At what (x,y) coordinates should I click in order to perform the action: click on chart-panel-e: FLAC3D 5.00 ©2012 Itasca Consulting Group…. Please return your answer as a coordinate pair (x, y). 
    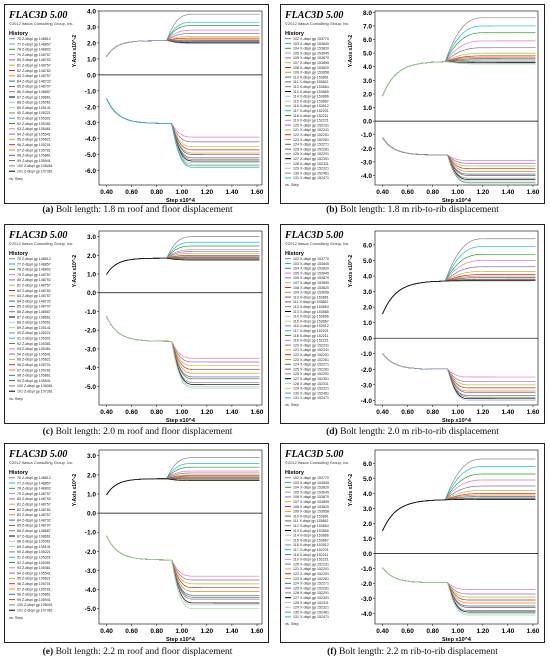
    Looking at the image, I should click on (136, 543).